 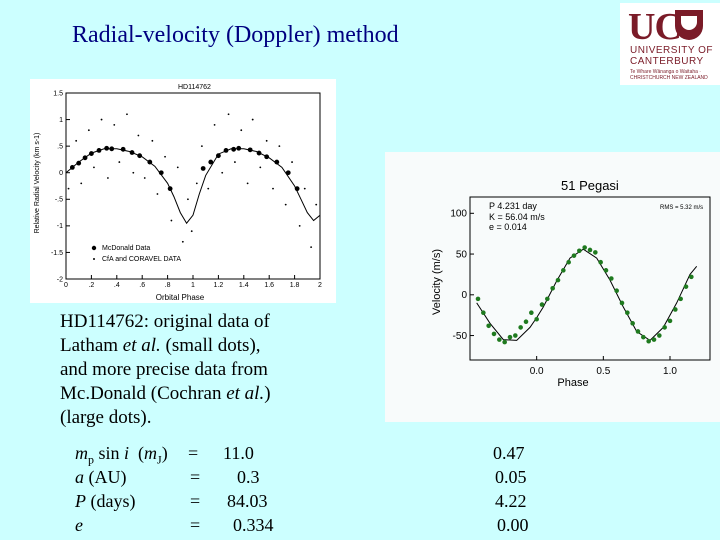 I want to click on x-tick-label: .4, so click(x=117, y=285).